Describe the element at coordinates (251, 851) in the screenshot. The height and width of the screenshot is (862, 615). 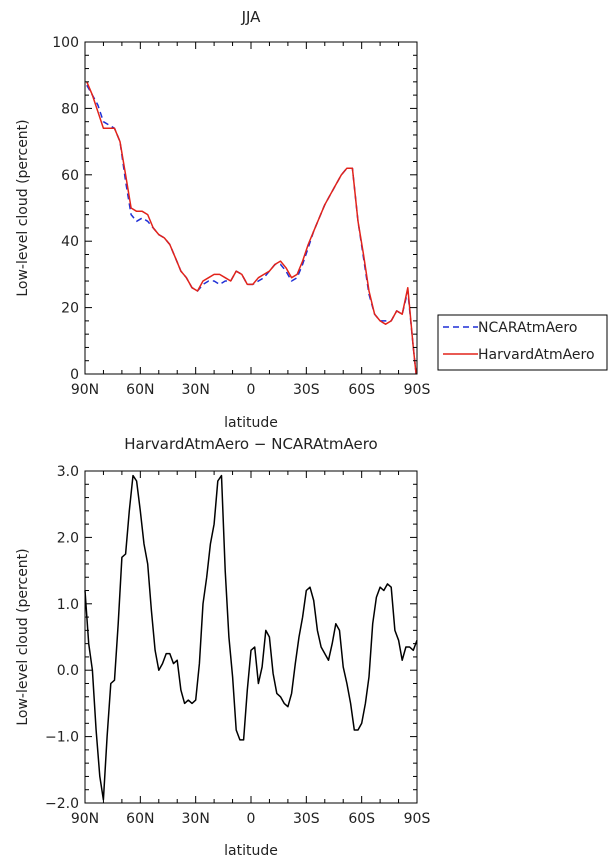
I see `bottom-x-axis-label: latitude` at that location.